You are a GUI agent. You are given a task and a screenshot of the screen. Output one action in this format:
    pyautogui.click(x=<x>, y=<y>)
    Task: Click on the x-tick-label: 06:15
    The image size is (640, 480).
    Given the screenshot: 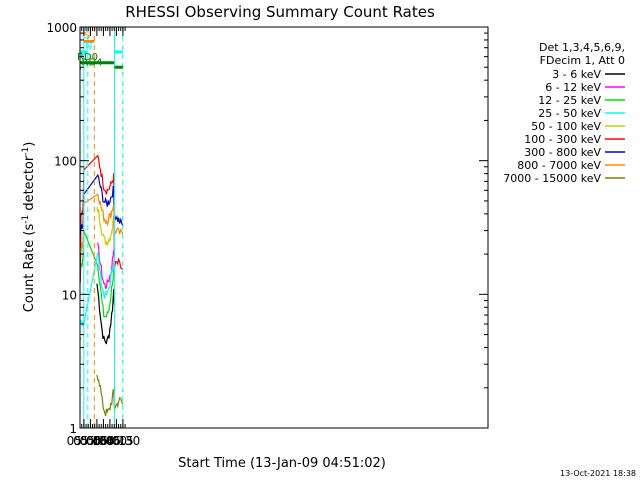 What is the action you would take?
    pyautogui.click(x=116, y=441)
    